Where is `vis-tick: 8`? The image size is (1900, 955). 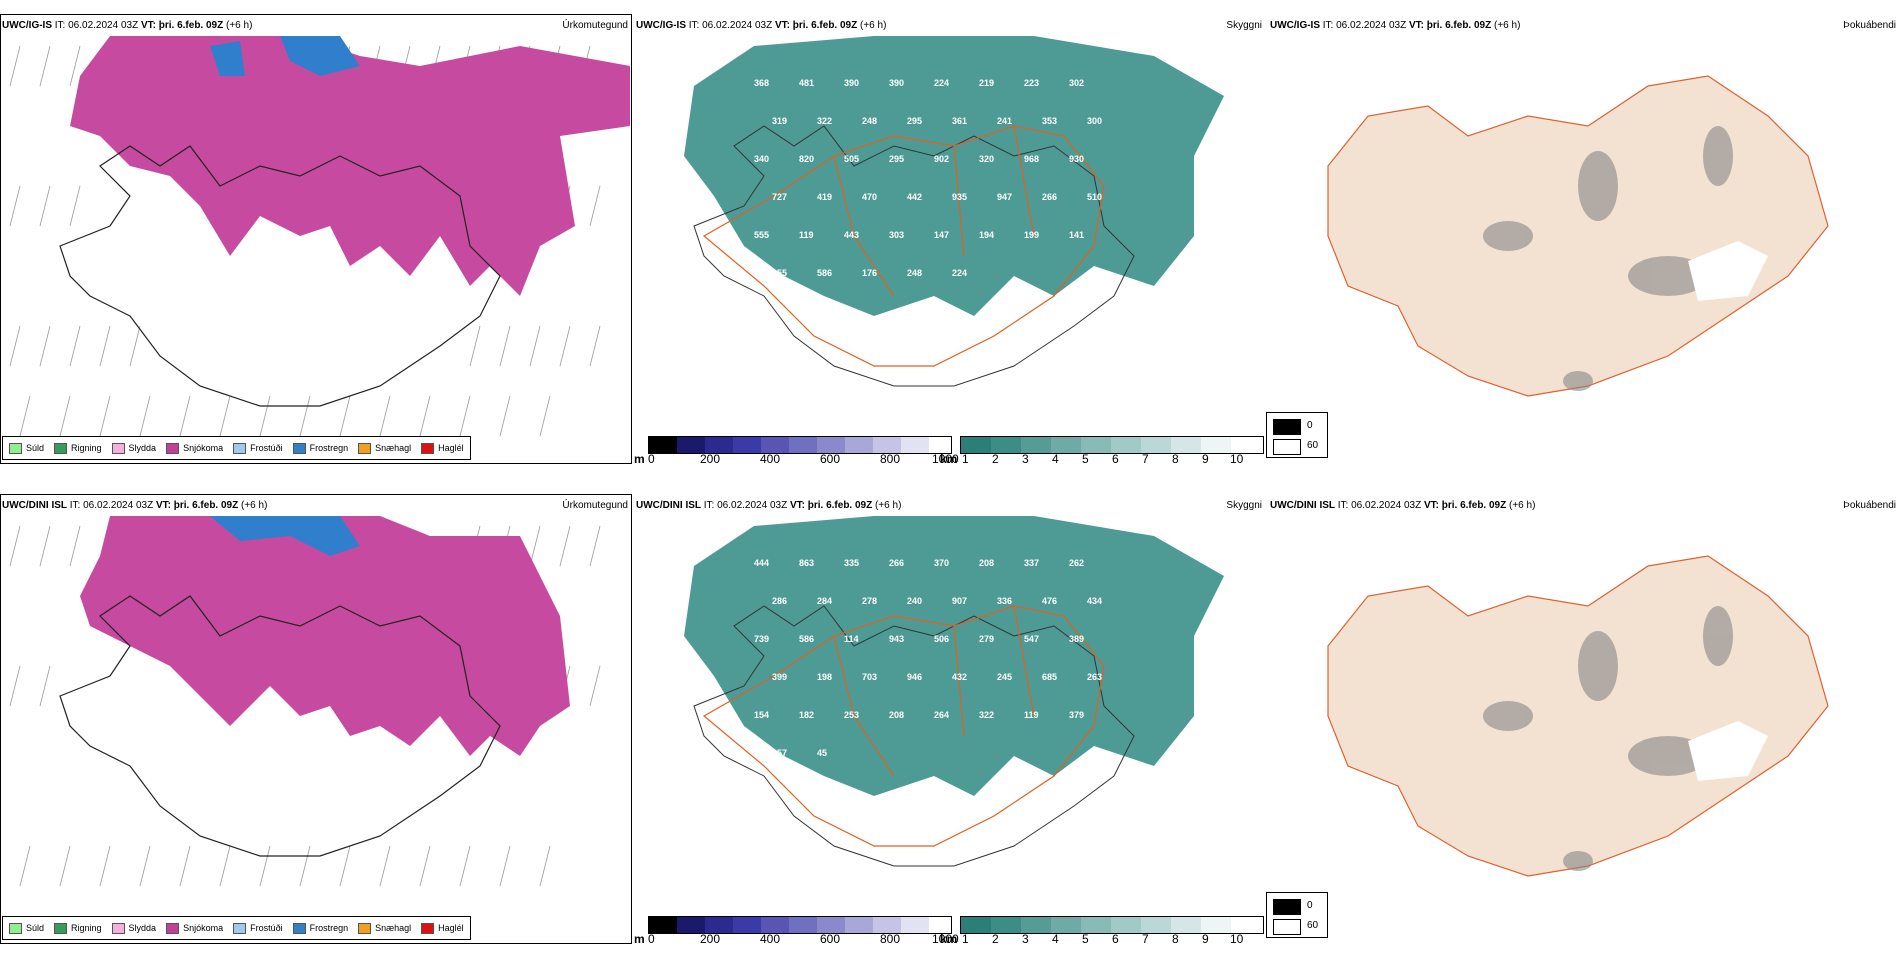 vis-tick: 8 is located at coordinates (1175, 459).